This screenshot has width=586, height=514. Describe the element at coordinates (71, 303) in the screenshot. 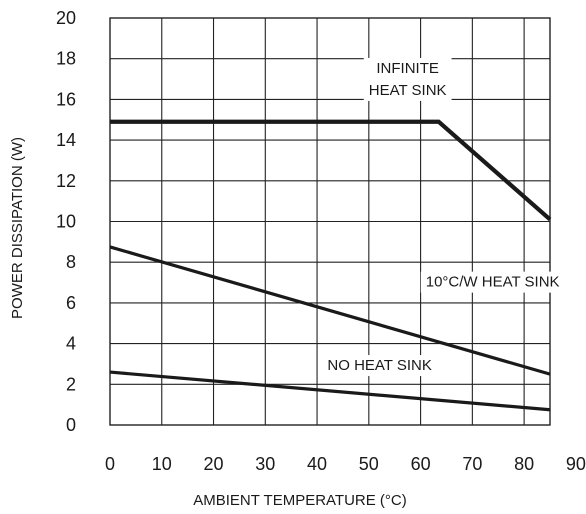

I see `y-tick-label: 6` at that location.